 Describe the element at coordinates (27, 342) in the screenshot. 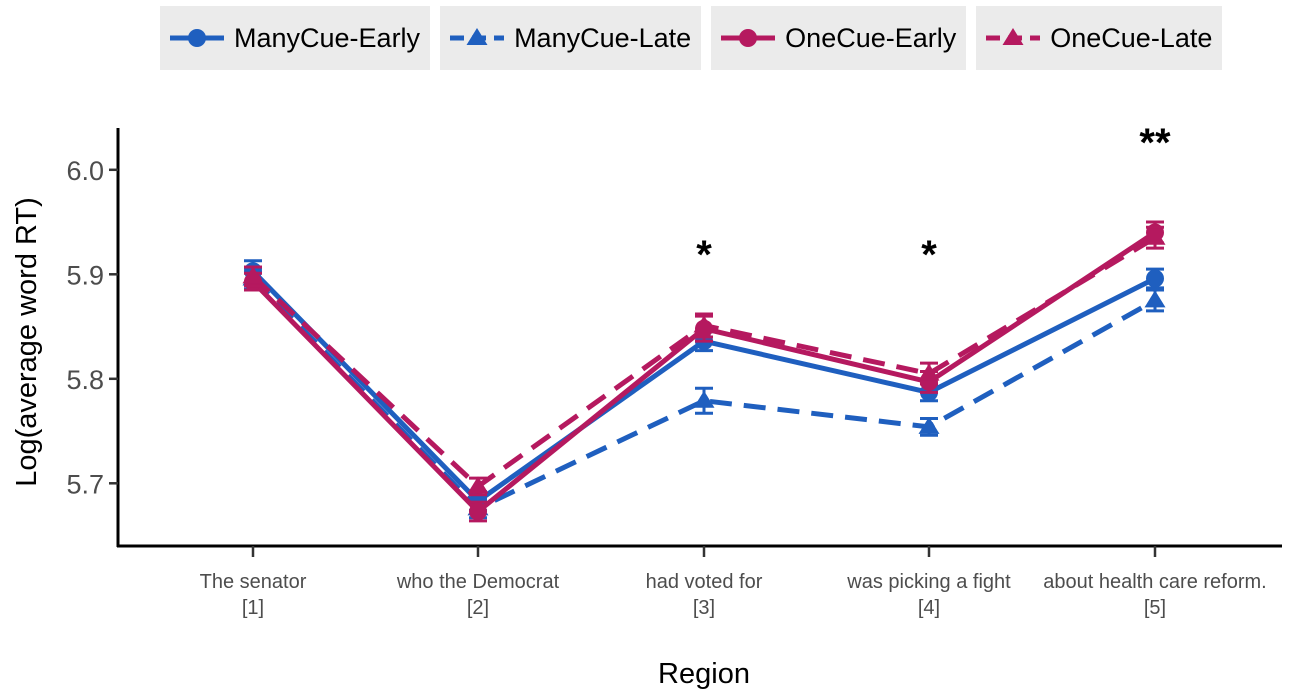

I see `y-axis-title: Log(average word RT)` at that location.